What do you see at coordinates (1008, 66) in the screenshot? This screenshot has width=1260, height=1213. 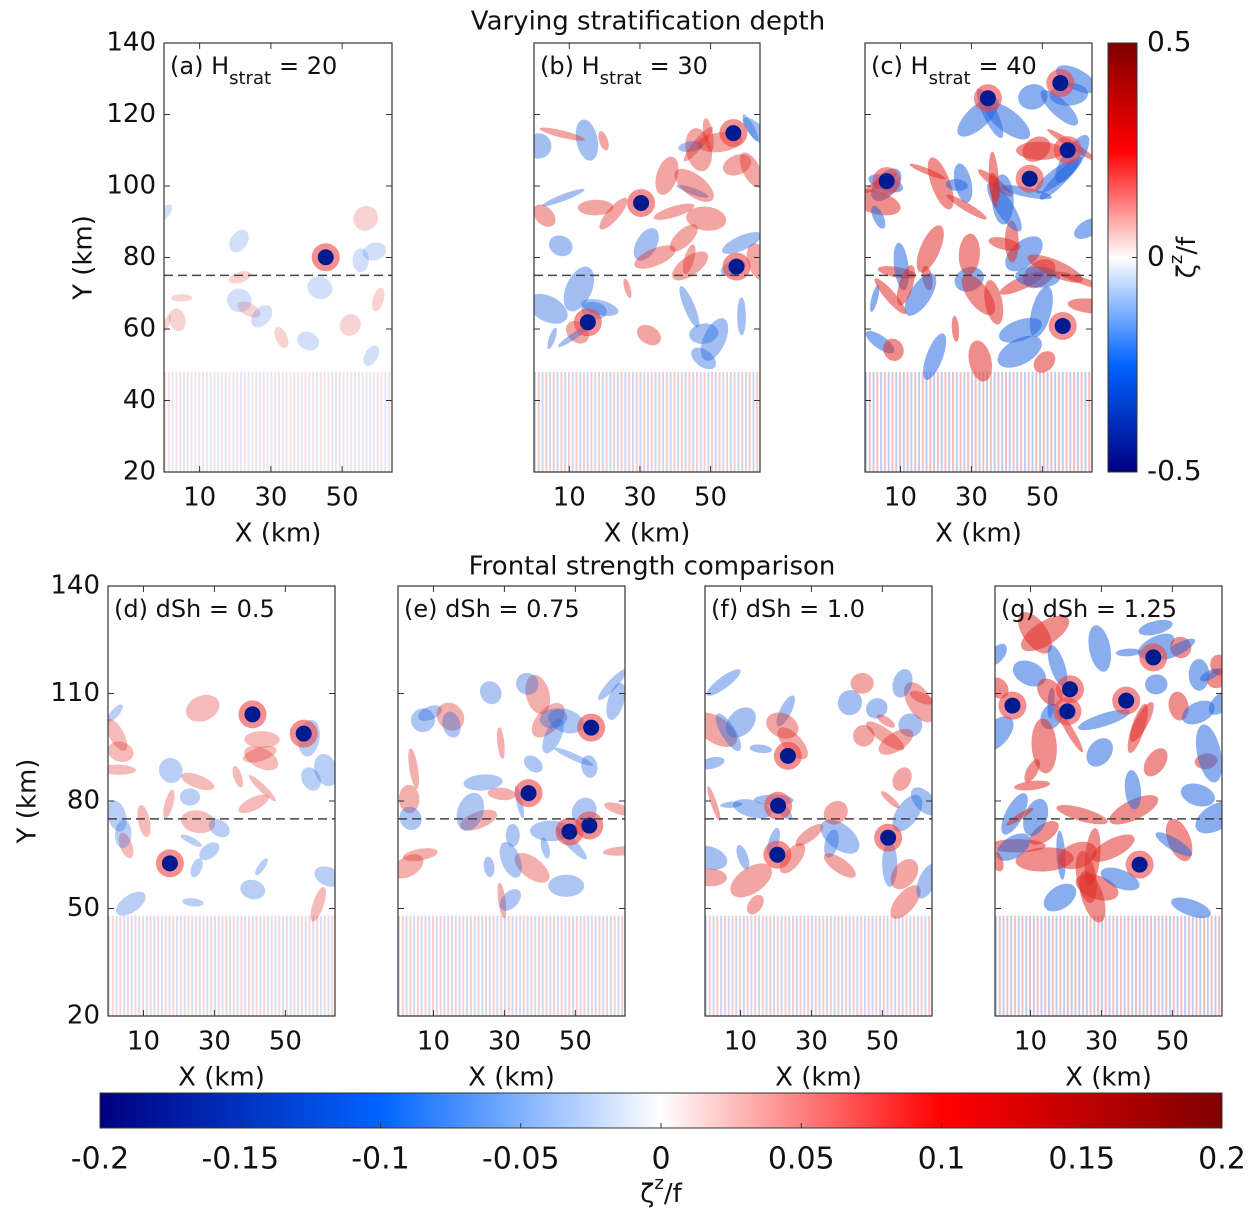 I see `panel-label-end: = 40` at bounding box center [1008, 66].